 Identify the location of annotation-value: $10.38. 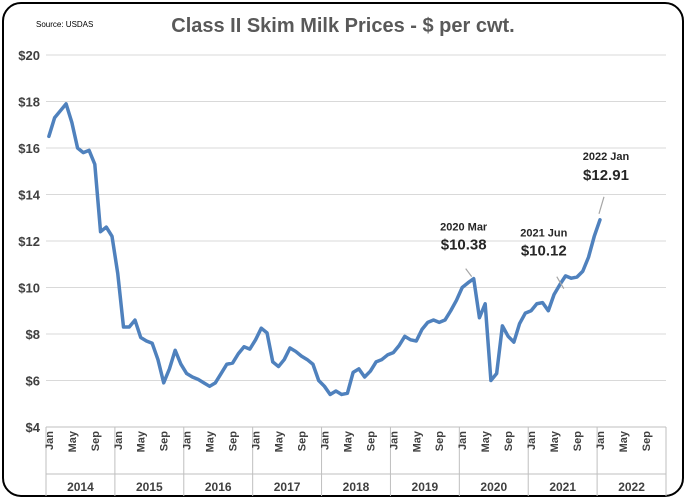
(464, 245).